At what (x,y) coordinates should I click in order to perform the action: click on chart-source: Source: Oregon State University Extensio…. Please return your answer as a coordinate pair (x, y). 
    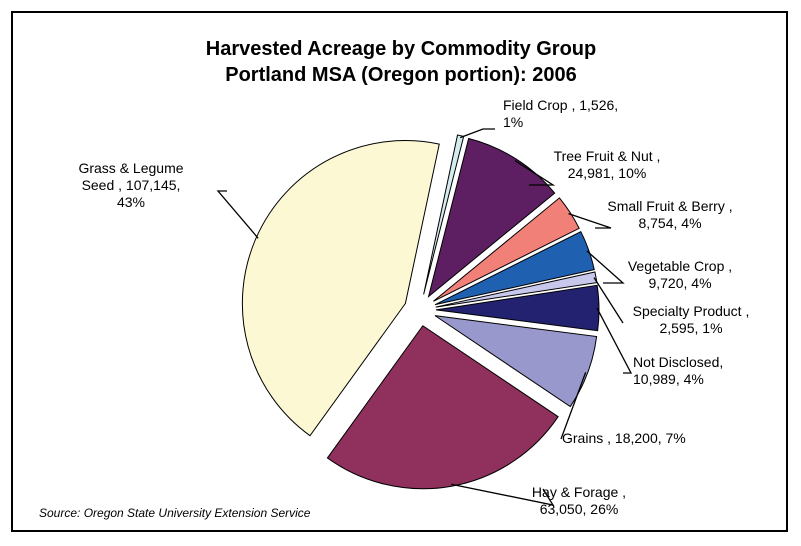
    Looking at the image, I should click on (175, 513).